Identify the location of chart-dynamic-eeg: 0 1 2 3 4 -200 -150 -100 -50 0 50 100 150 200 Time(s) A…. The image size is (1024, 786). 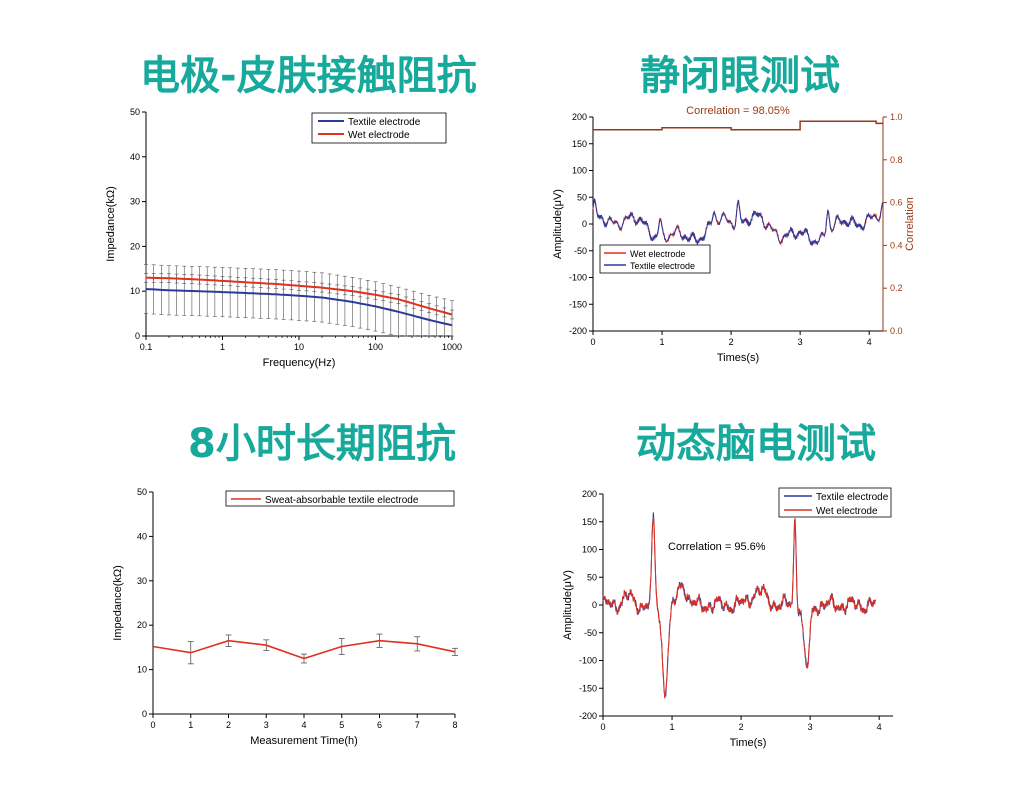
(727, 618).